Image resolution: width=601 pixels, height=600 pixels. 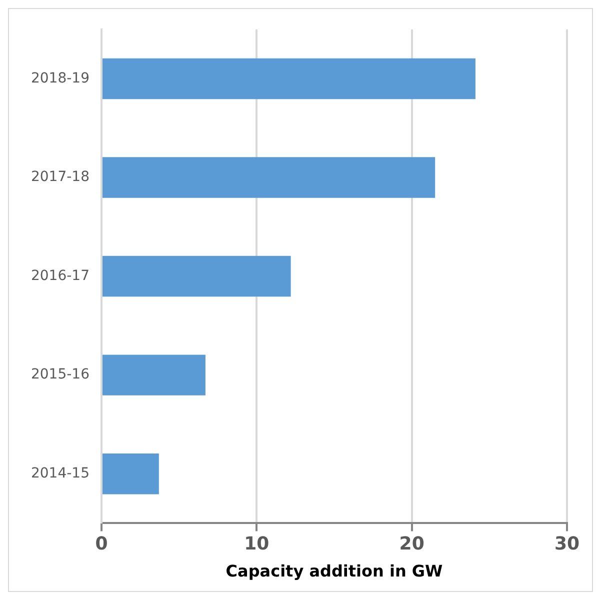 I want to click on y-tick-label: 2015-16, so click(x=60, y=374).